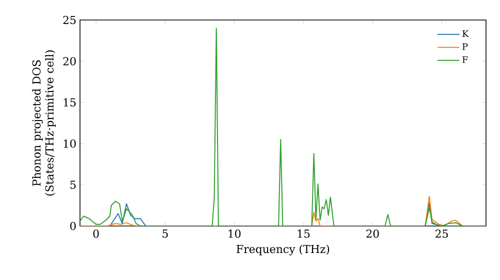  What do you see at coordinates (165, 234) in the screenshot?
I see `x-tick-label: 5` at bounding box center [165, 234].